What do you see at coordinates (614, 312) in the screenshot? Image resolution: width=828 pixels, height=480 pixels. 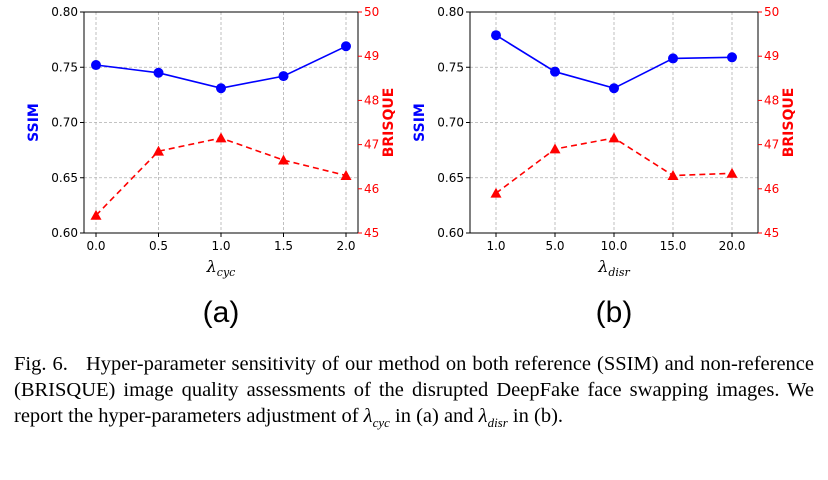 I see `panel-label: (b)` at bounding box center [614, 312].